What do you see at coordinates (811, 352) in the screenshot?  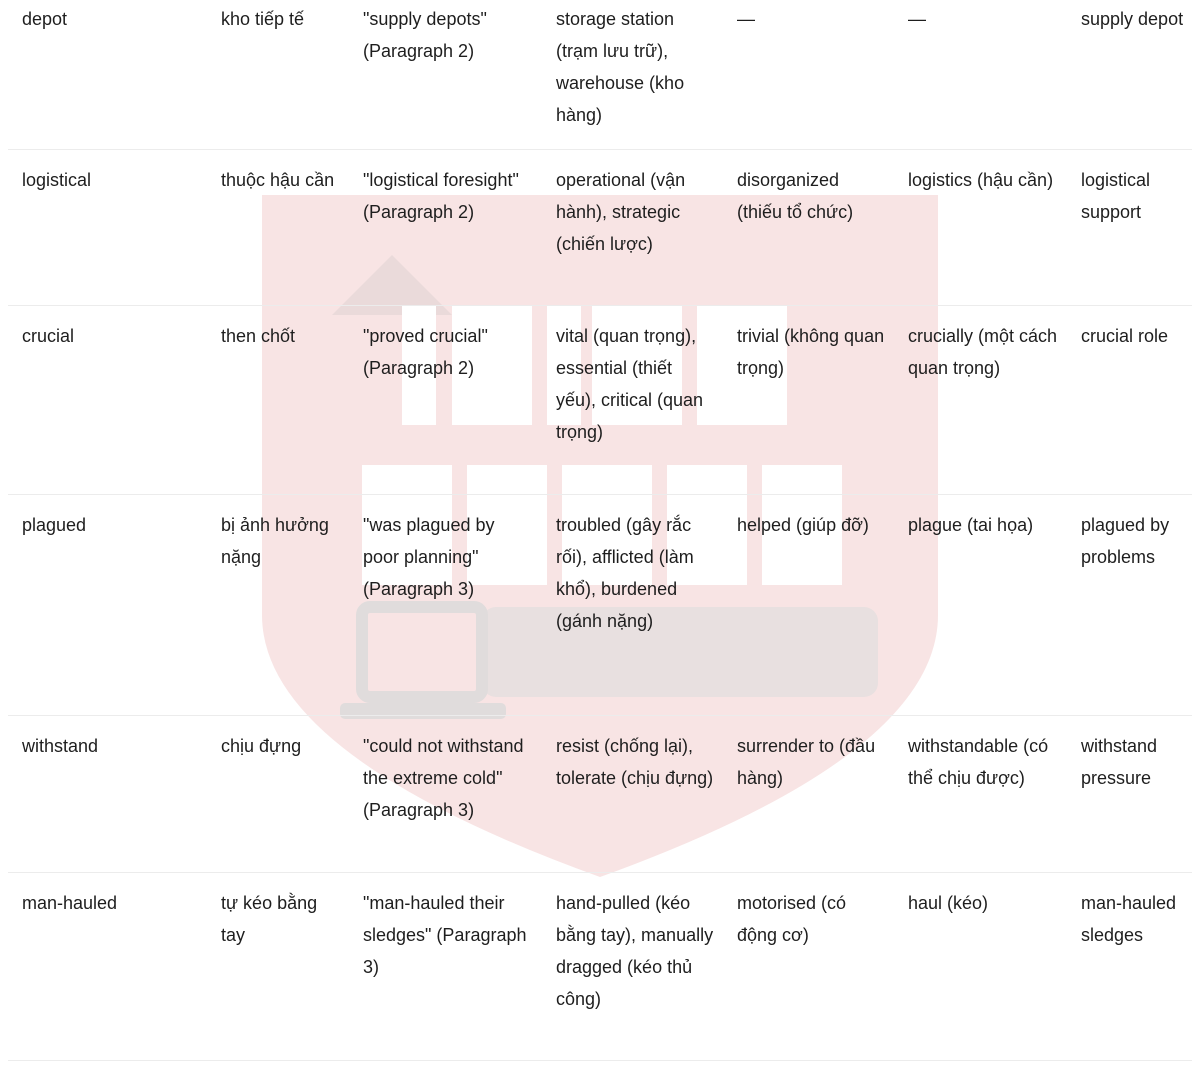 I see `cell-antonym: trivial (không quan trọng)` at bounding box center [811, 352].